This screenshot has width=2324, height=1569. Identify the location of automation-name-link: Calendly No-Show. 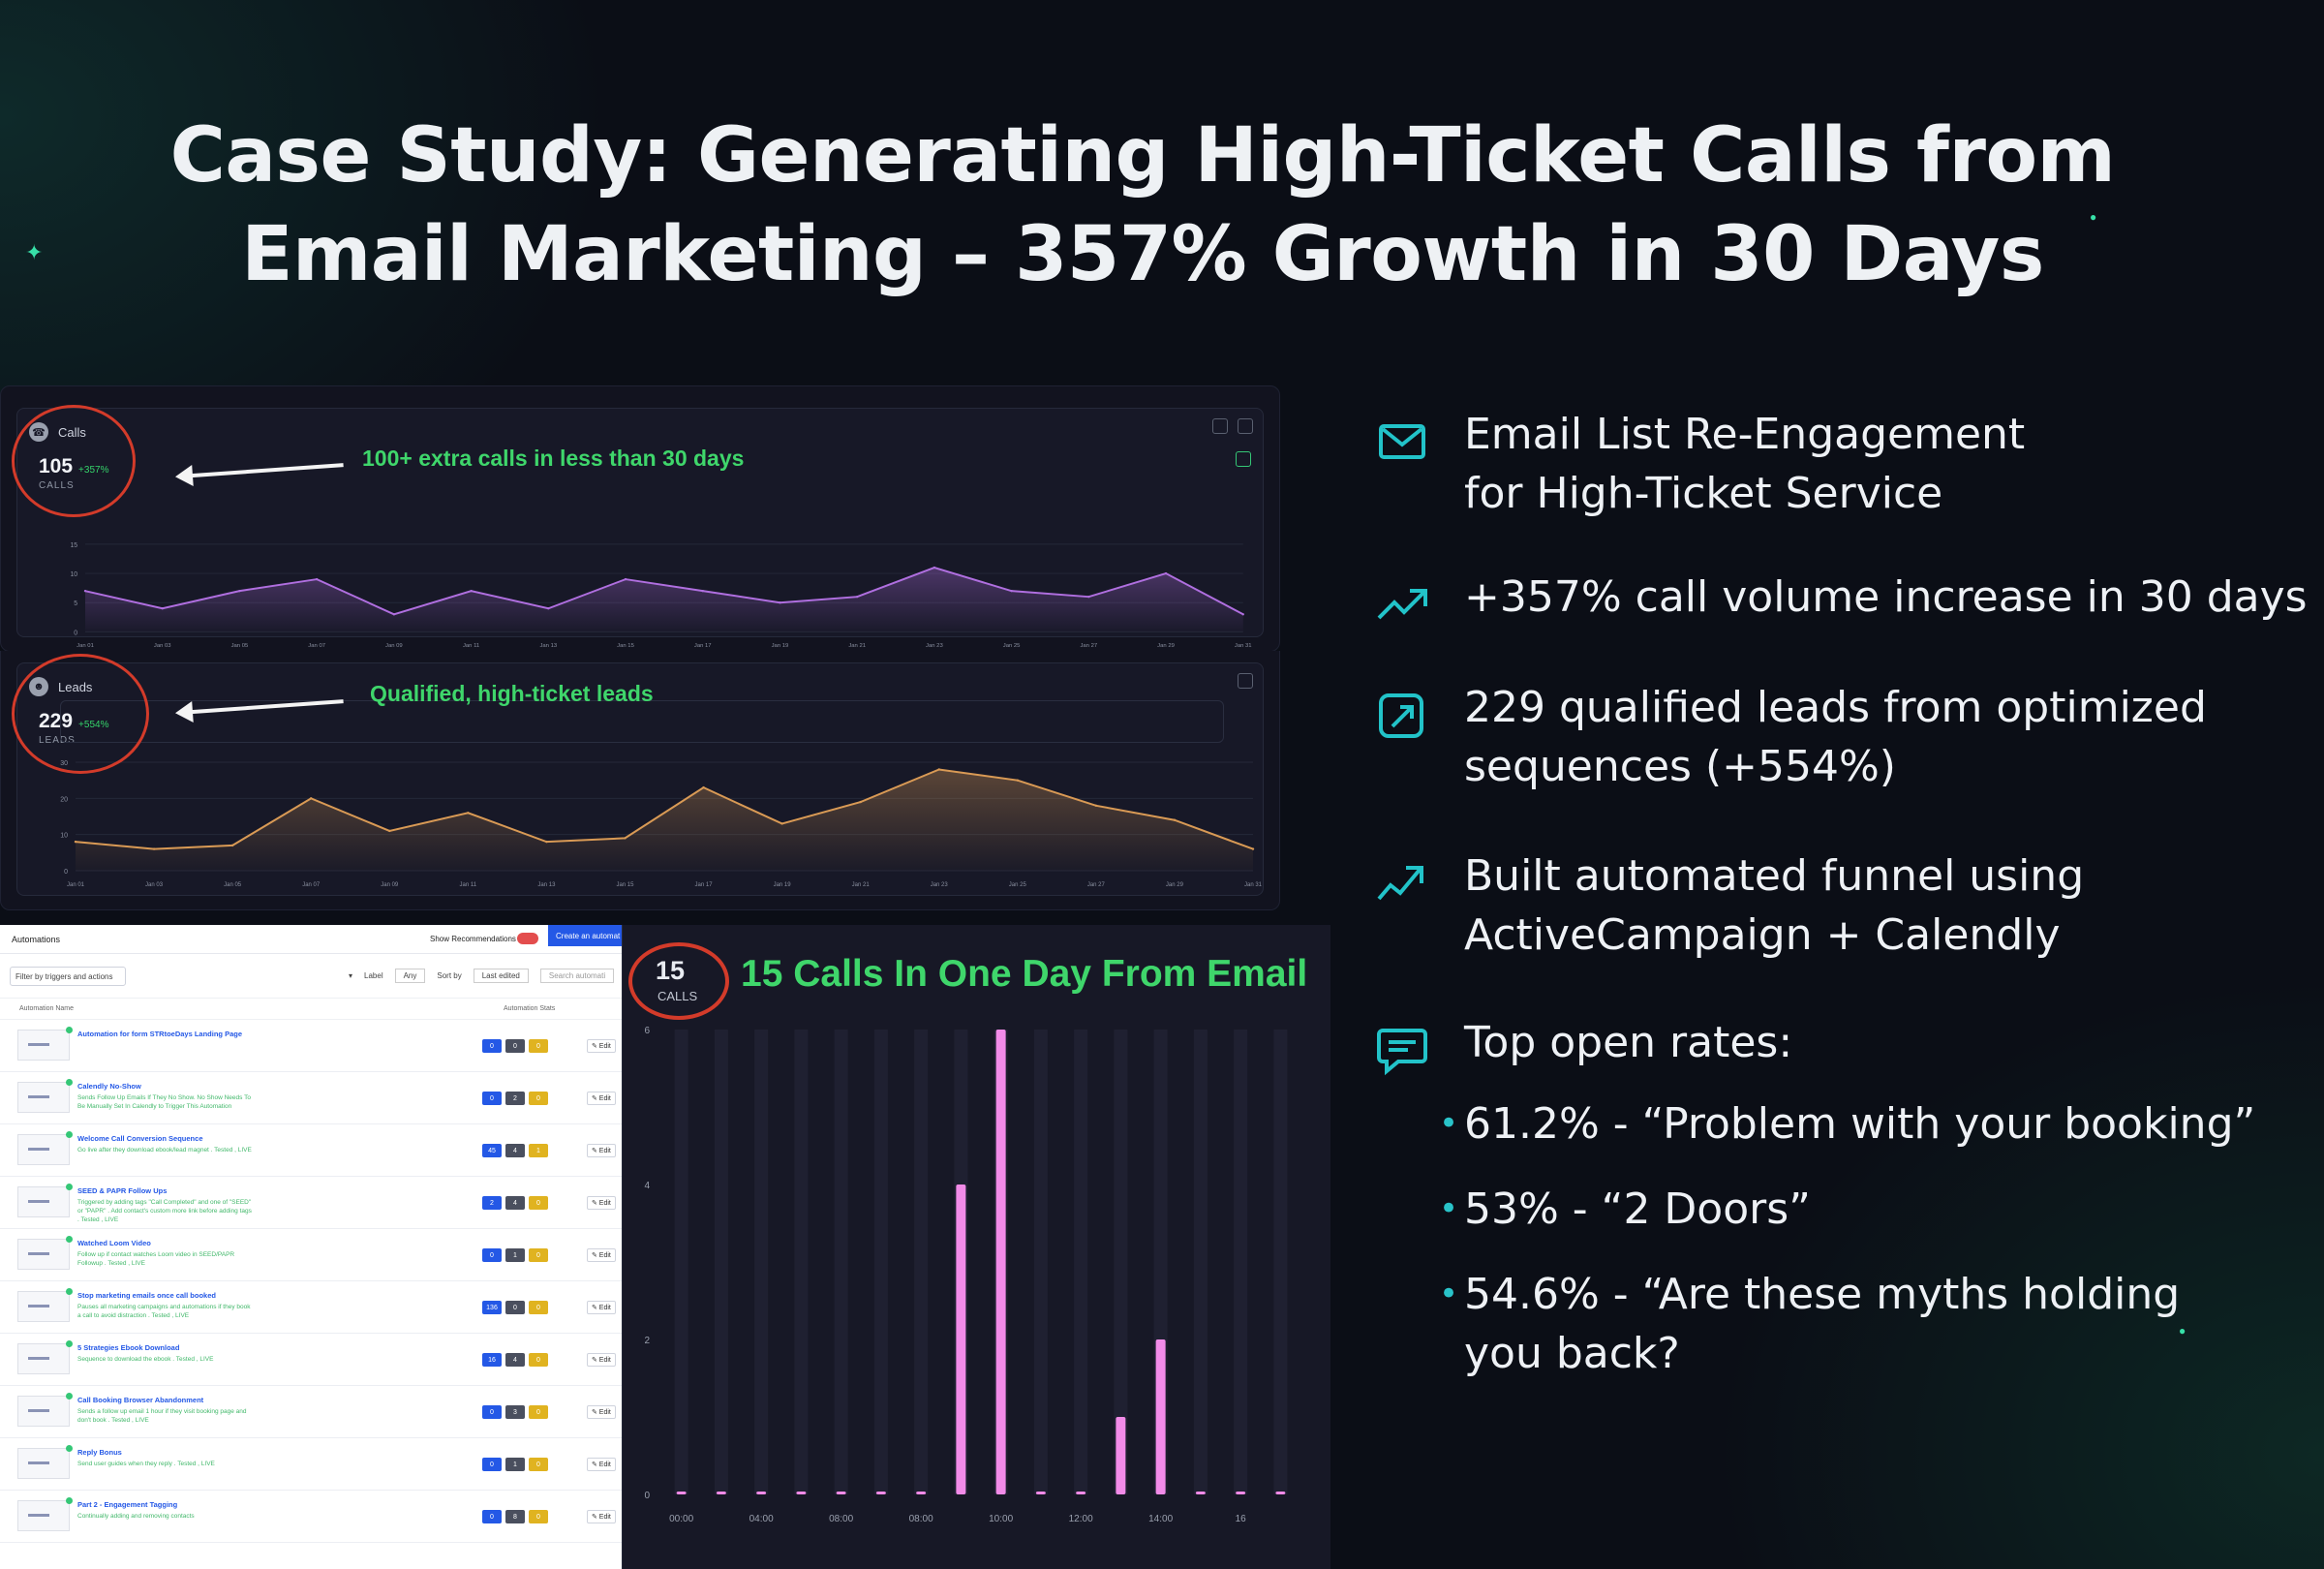
(109, 1086).